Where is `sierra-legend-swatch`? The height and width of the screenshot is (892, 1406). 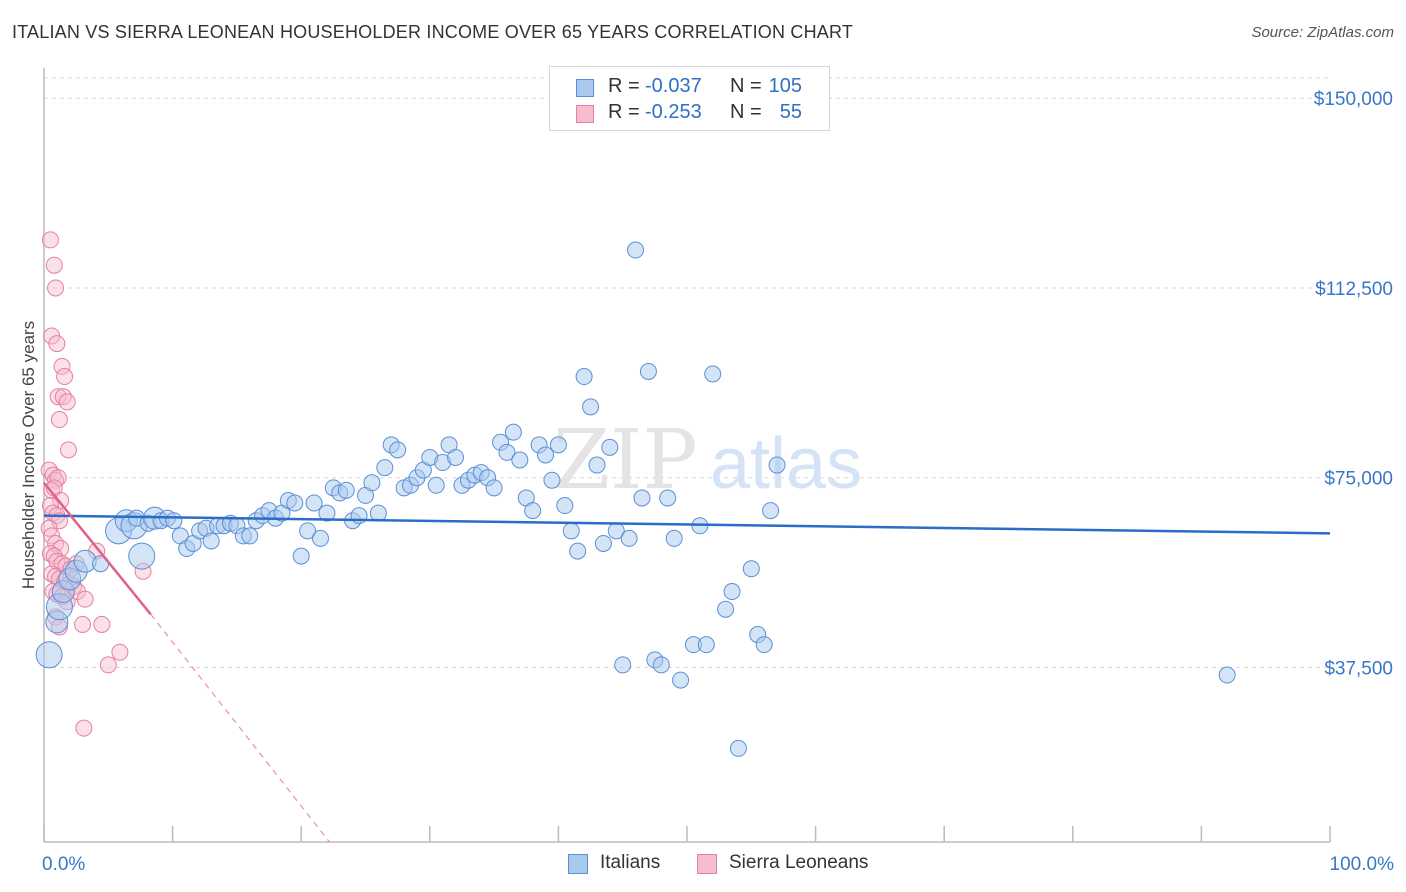
sierra-legend-swatch is located at coordinates (707, 864).